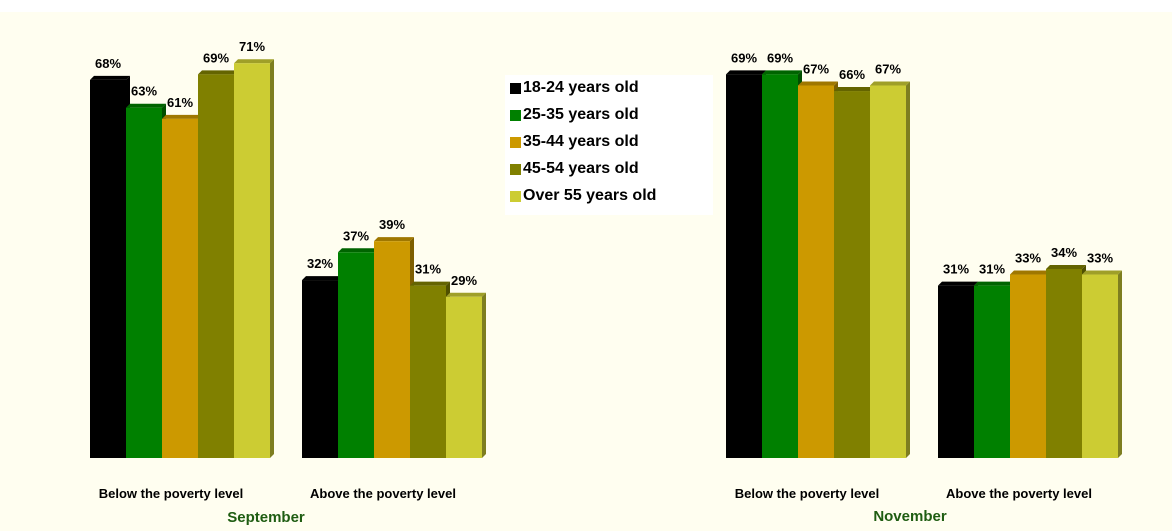 The height and width of the screenshot is (531, 1172). Describe the element at coordinates (110, 77) in the screenshot. I see `bar-top-september-below-poverty-18-24-years-old` at that location.